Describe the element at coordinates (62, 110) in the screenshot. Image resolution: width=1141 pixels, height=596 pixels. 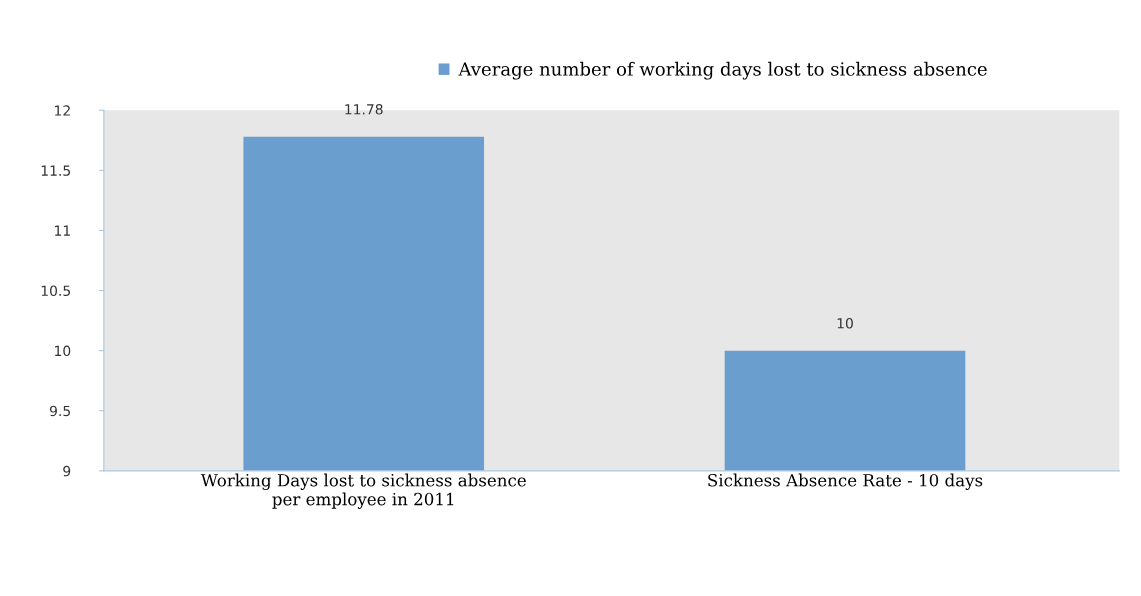
I see `y-tick-label: 12` at that location.